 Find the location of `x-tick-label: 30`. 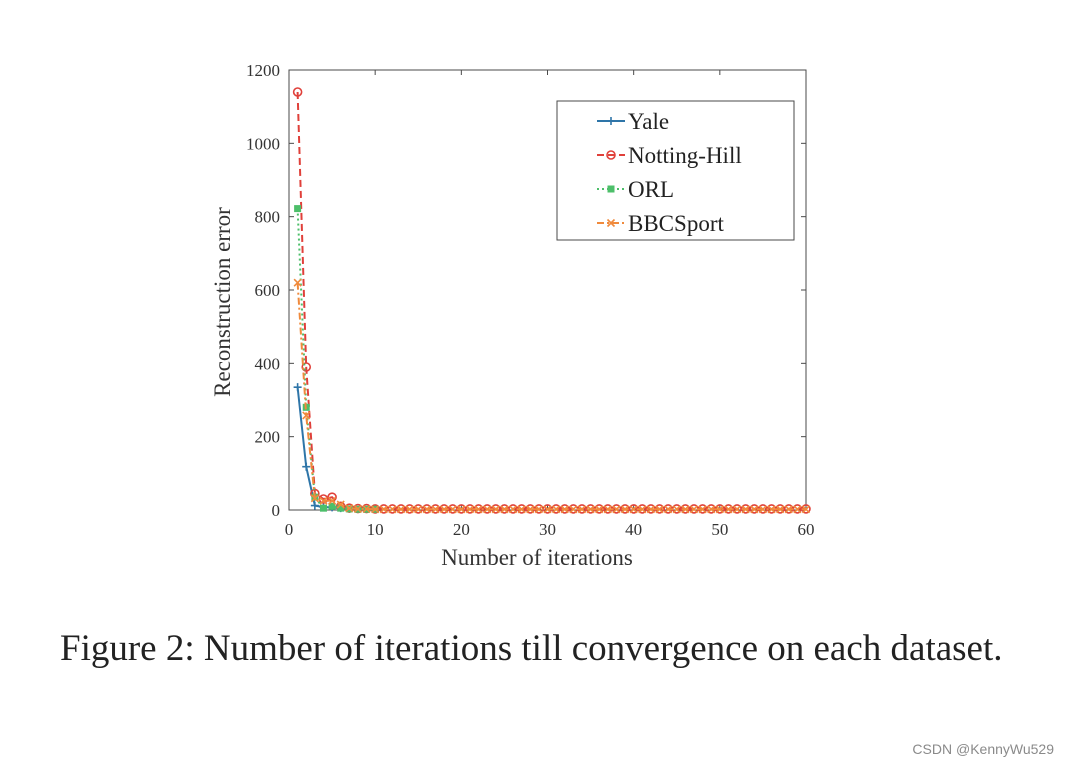

x-tick-label: 30 is located at coordinates (547, 529).